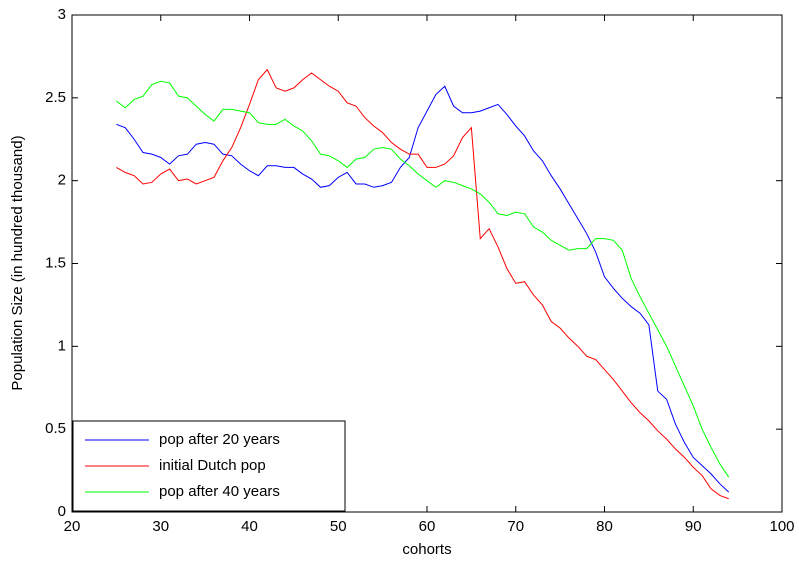 Image resolution: width=799 pixels, height=563 pixels. I want to click on y-tick-label: 2.5, so click(55, 97).